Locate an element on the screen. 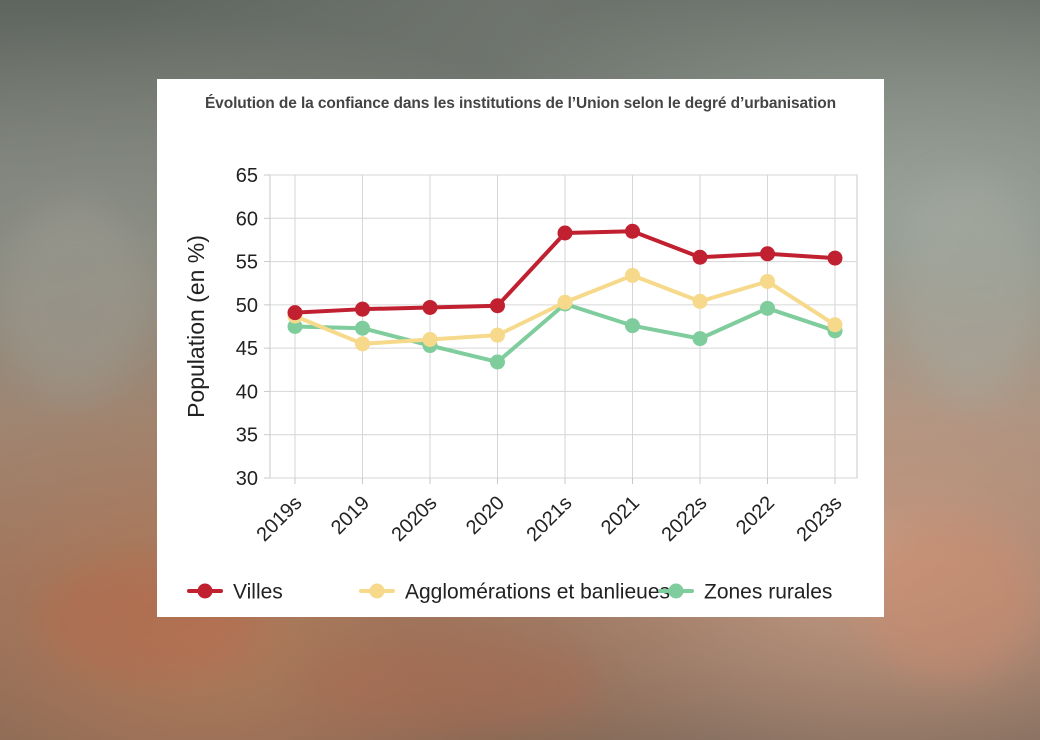  y-tick-label: 45 is located at coordinates (247, 349).